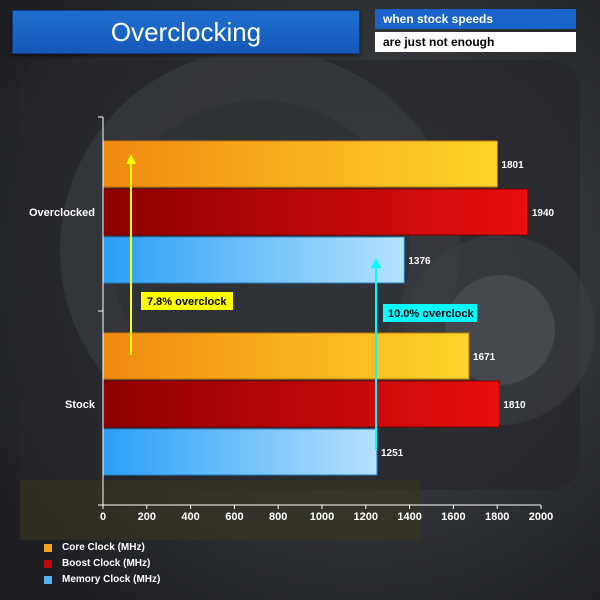 The height and width of the screenshot is (600, 600). Describe the element at coordinates (103, 517) in the screenshot. I see `x-tick-label: 0` at that location.